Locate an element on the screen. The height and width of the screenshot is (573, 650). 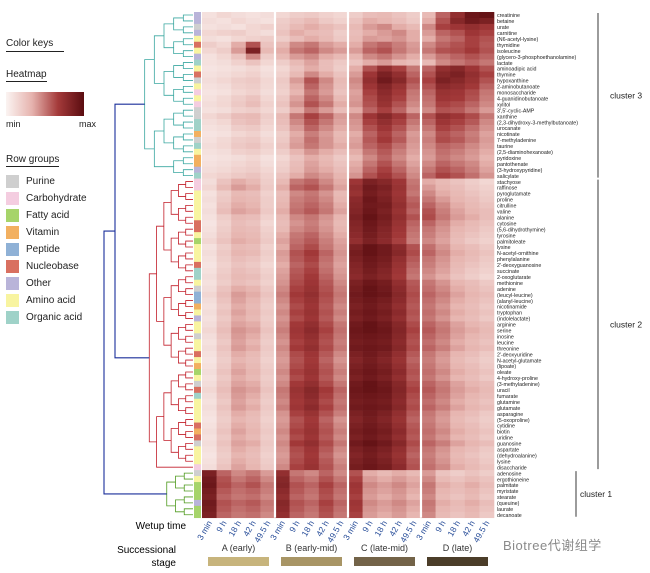
stage-axis-label: Successional is located at coordinates (146, 550).